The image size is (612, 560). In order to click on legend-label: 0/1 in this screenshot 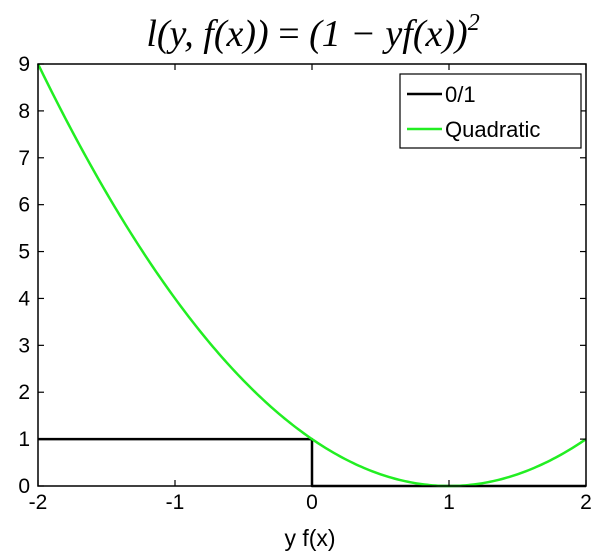, I will do `click(460, 94)`.